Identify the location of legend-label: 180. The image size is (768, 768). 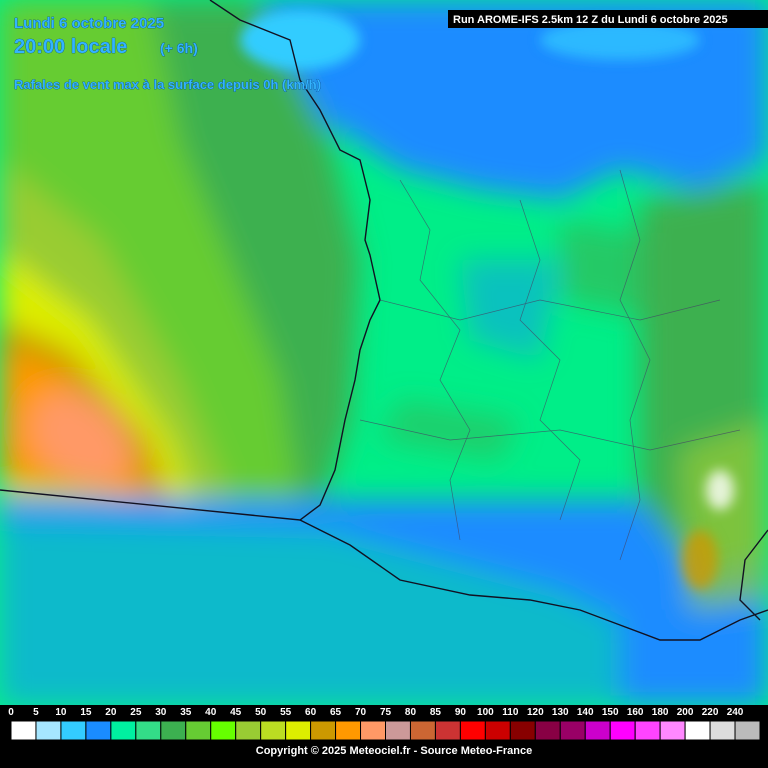
(660, 712).